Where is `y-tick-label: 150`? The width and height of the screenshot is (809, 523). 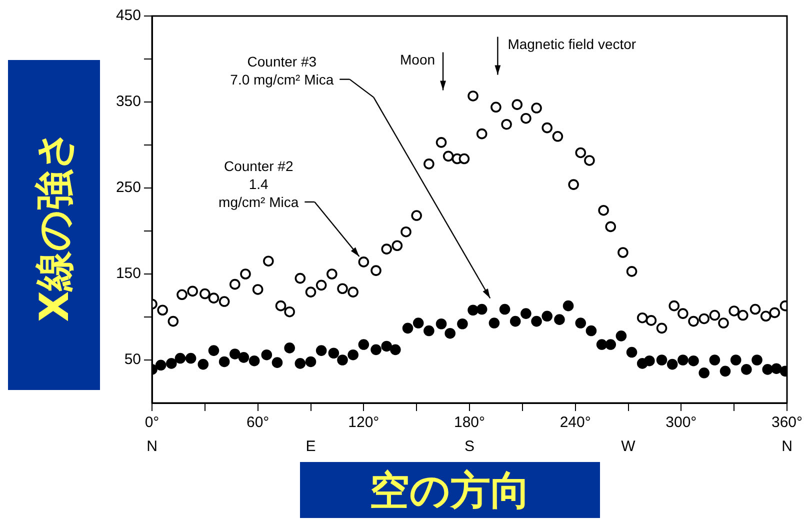 y-tick-label: 150 is located at coordinates (128, 273).